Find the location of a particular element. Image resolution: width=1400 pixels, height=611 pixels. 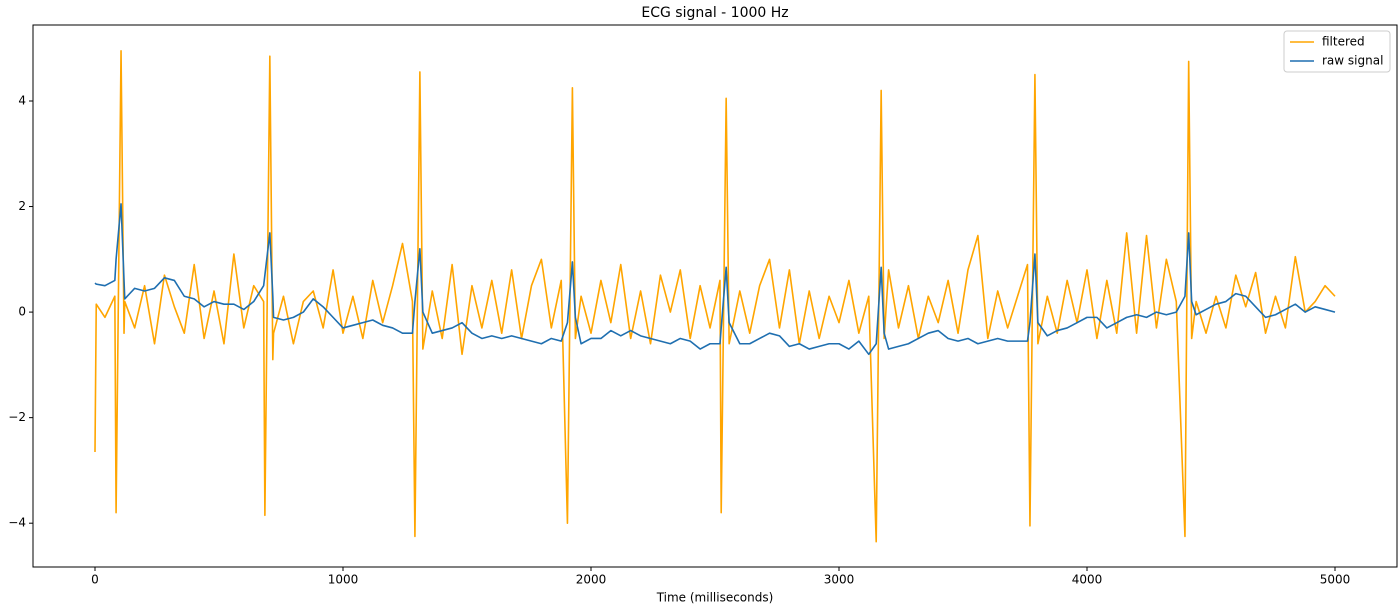

legend-label: filtered is located at coordinates (1343, 42).